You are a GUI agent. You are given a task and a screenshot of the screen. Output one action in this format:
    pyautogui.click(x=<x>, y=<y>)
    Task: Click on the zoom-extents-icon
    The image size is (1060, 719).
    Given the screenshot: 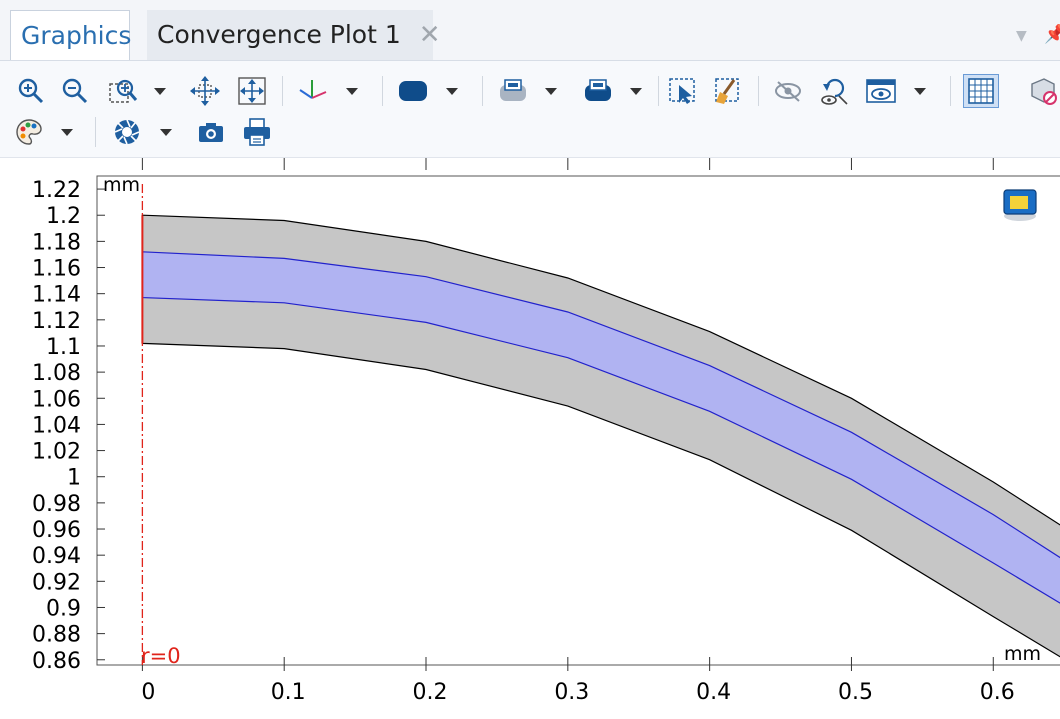 What is the action you would take?
    pyautogui.click(x=205, y=91)
    